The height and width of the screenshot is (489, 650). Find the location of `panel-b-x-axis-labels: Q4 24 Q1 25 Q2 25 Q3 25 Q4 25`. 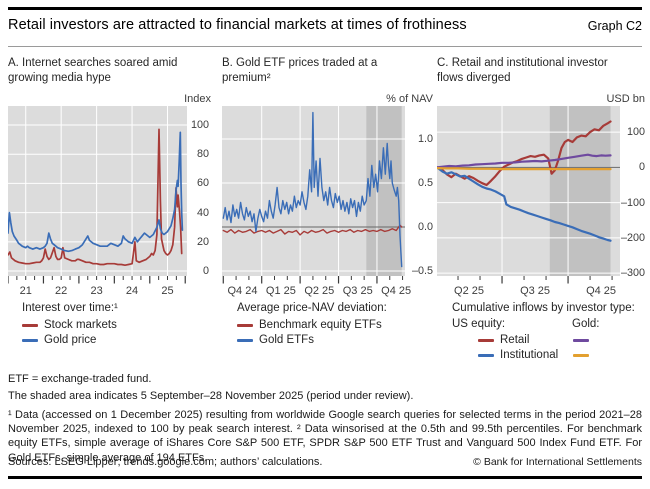

panel-b-x-axis-labels: Q4 24 Q1 25 Q2 25 Q3 25 Q4 25 is located at coordinates (317, 291).